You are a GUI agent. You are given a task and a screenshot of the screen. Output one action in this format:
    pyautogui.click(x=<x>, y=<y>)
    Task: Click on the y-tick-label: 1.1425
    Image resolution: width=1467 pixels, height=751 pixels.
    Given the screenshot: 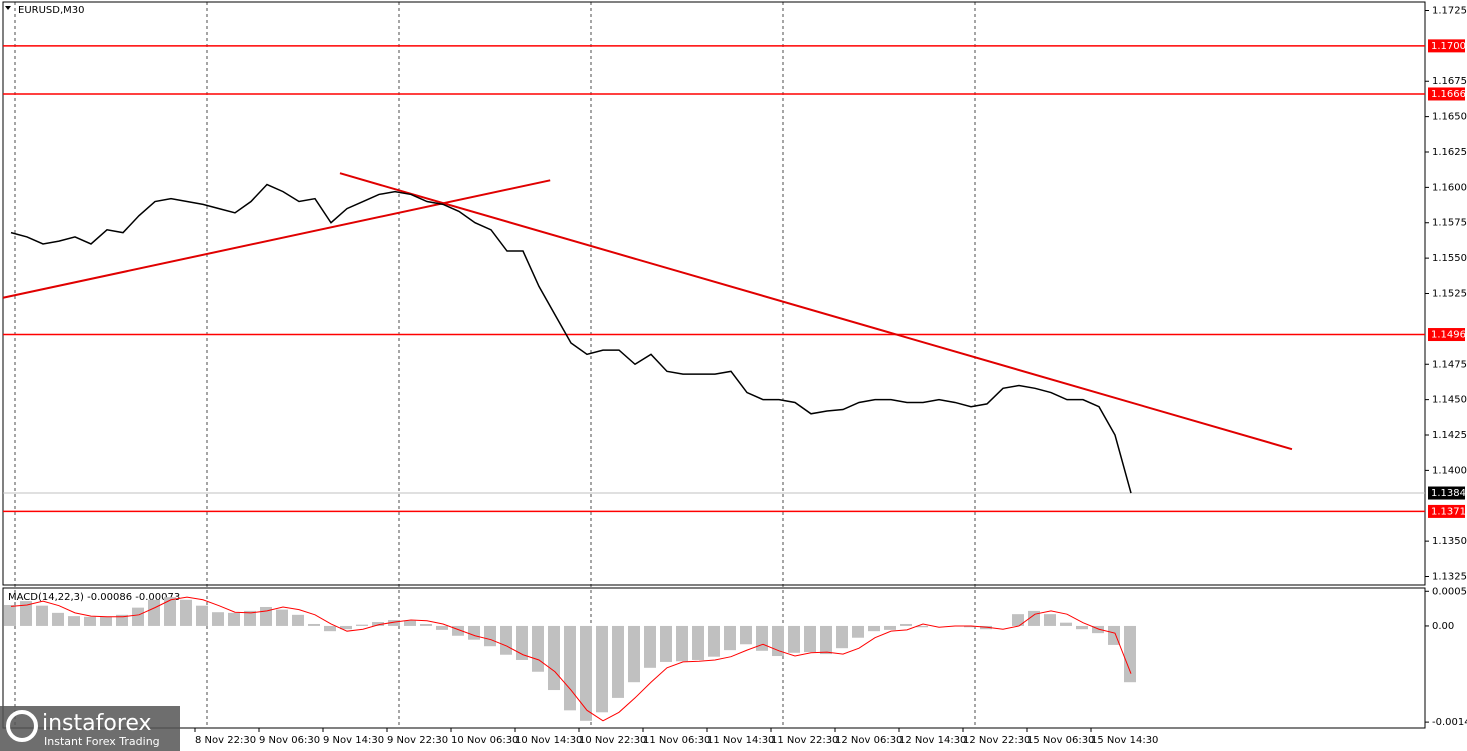 What is the action you would take?
    pyautogui.click(x=1449, y=435)
    